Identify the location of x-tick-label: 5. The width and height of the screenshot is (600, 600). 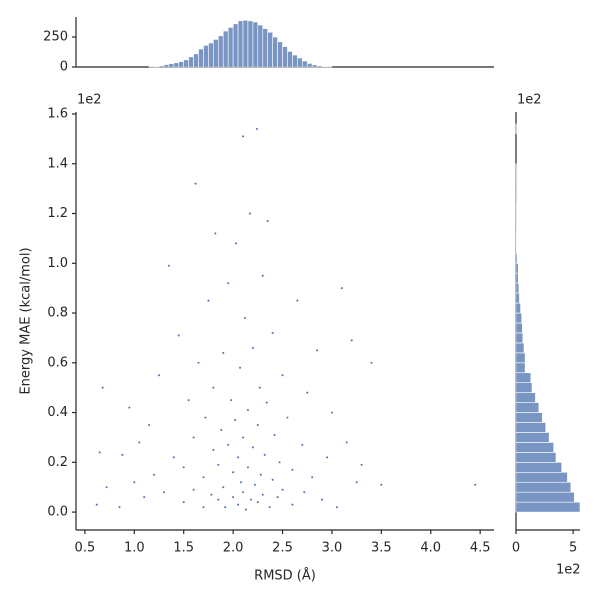
(573, 548).